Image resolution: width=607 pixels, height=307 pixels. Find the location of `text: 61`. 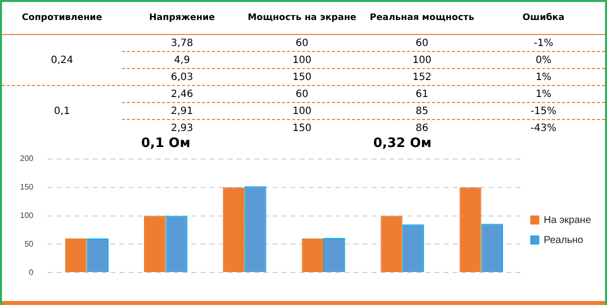

text: 61 is located at coordinates (422, 94).